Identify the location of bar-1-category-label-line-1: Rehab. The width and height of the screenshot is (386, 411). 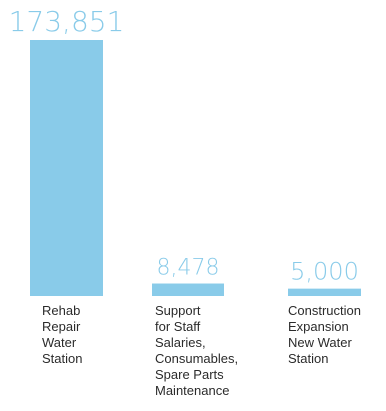
(61, 310).